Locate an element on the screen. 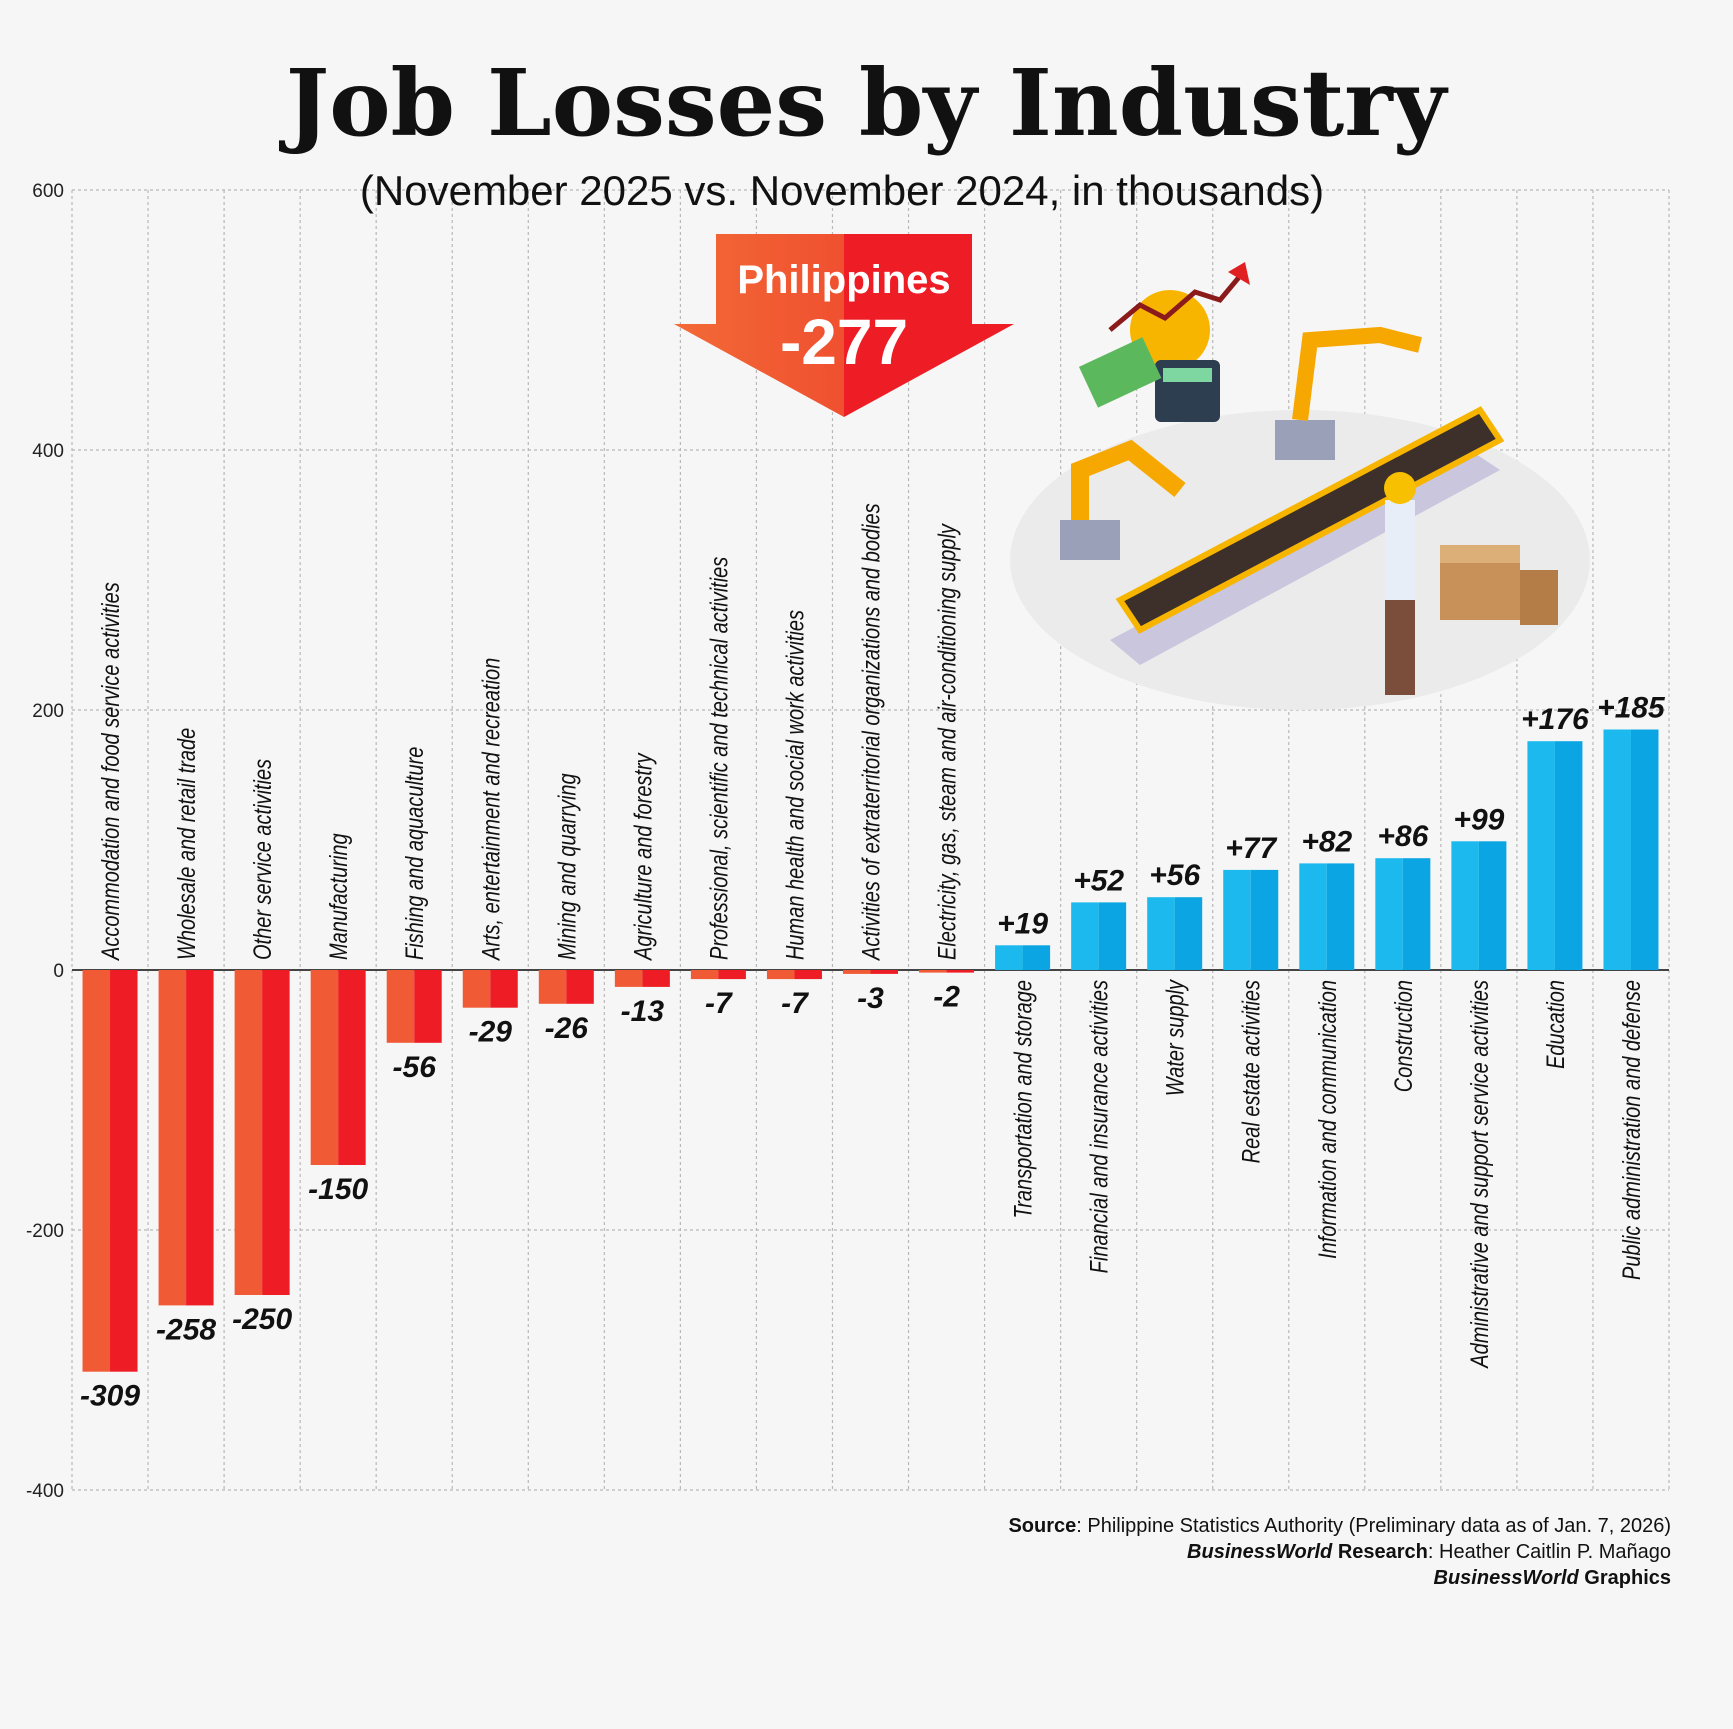  data-label: -150 is located at coordinates (338, 1189).